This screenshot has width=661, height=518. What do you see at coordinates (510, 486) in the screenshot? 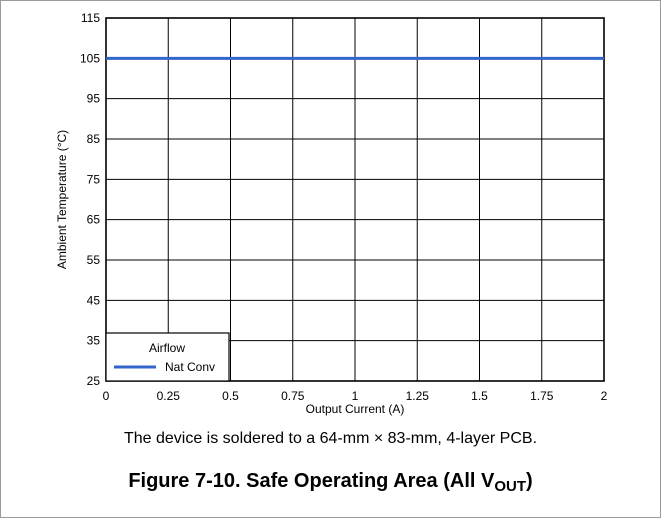
I see `caption-subscript: OUT` at bounding box center [510, 486].